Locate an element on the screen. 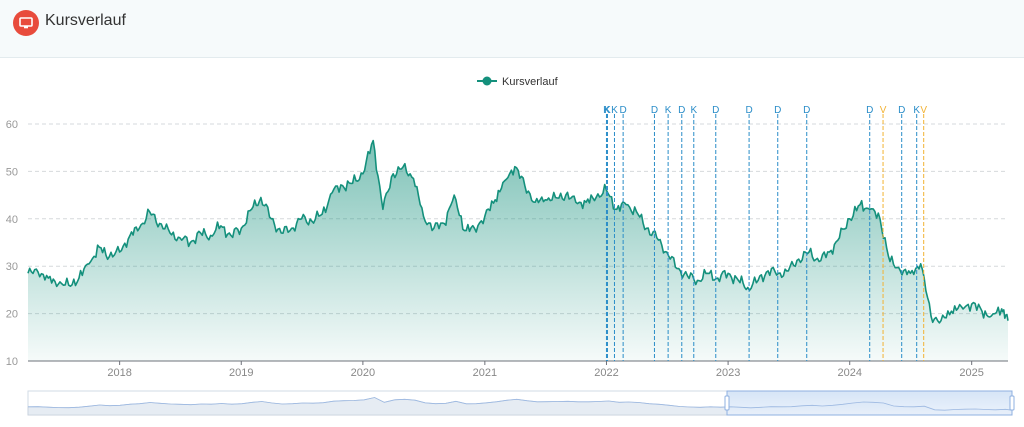  panel-header: Kursverlauf is located at coordinates (512, 29).